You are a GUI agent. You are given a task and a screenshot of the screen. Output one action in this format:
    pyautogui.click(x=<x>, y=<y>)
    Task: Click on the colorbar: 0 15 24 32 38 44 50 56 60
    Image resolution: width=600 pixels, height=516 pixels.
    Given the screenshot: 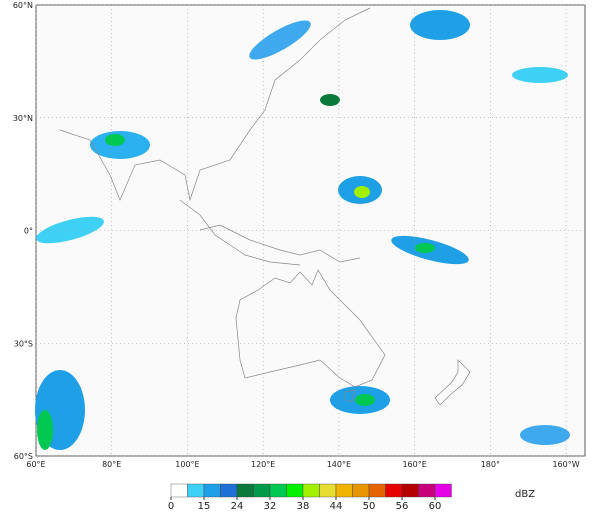 What is the action you would take?
    pyautogui.click(x=310, y=497)
    